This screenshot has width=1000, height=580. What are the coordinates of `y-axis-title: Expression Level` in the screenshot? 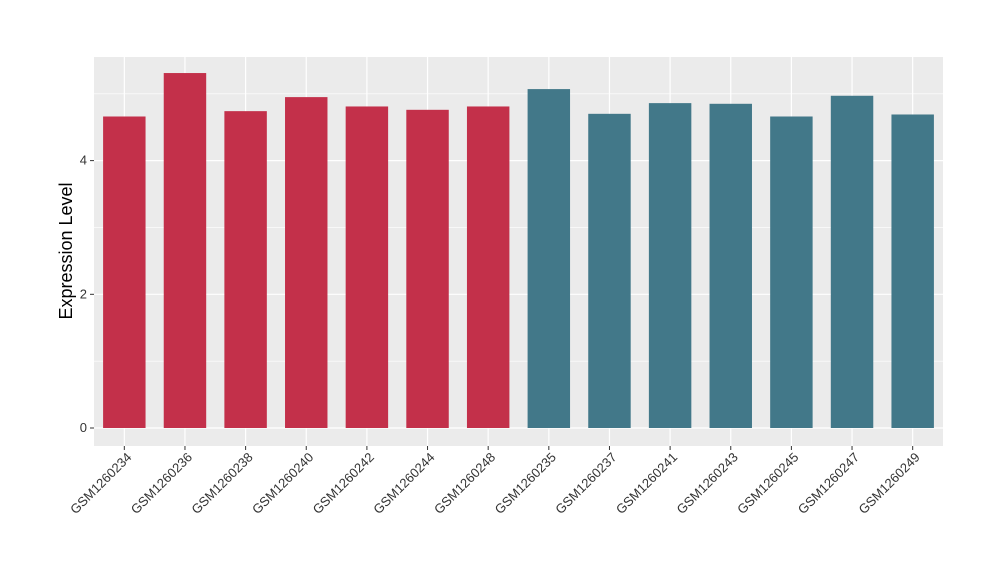 It's located at (66, 250).